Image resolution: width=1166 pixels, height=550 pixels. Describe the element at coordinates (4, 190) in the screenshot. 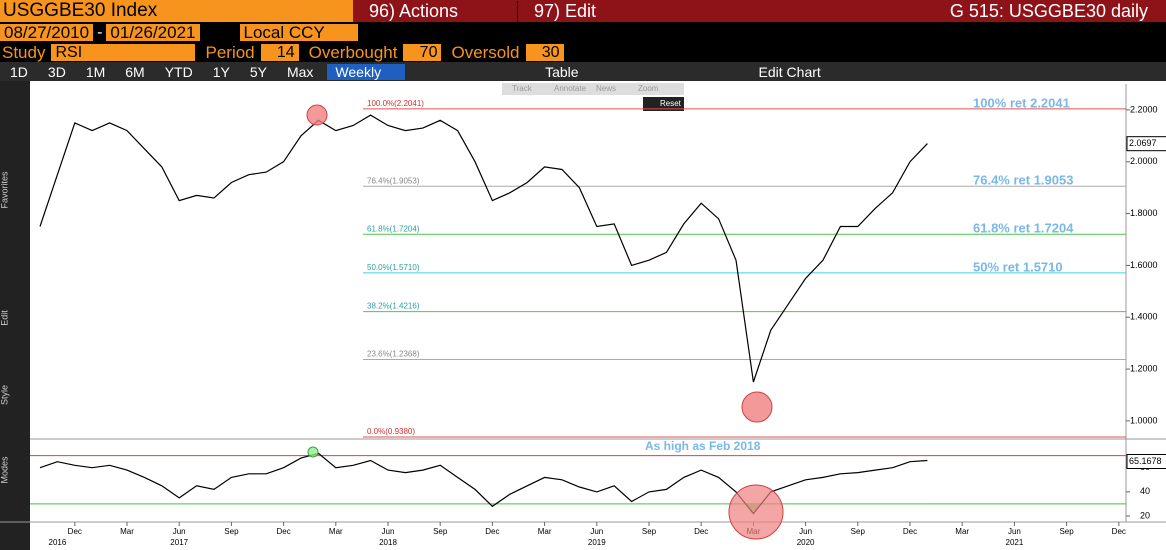

I see `side-label: Favorites` at that location.